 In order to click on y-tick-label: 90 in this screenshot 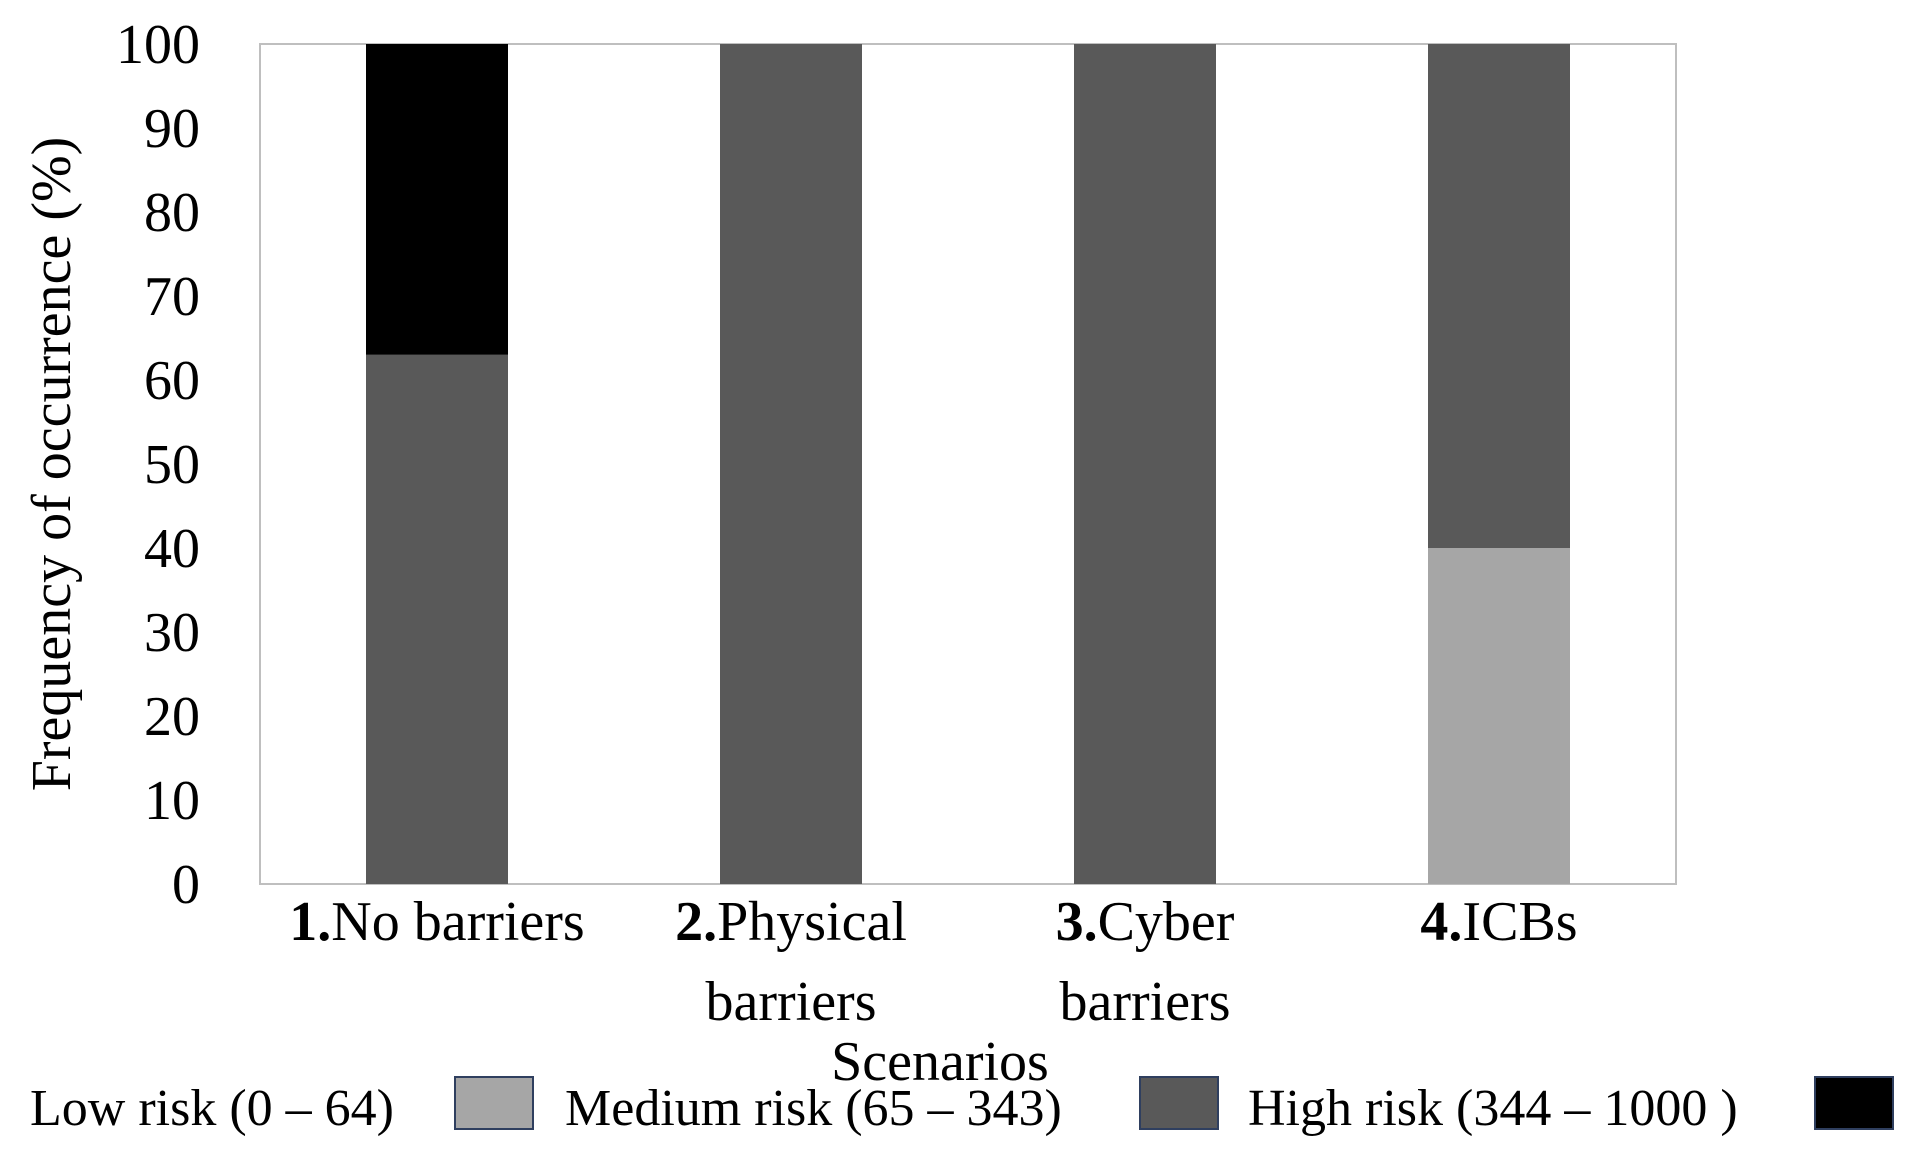, I will do `click(172, 129)`.